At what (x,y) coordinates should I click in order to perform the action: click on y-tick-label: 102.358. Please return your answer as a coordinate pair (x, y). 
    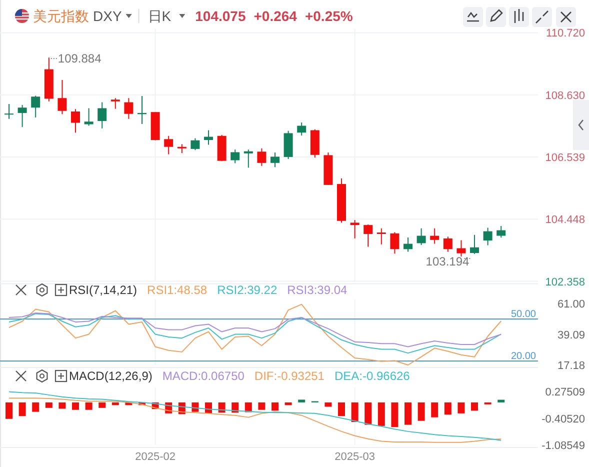
    Looking at the image, I should click on (565, 282).